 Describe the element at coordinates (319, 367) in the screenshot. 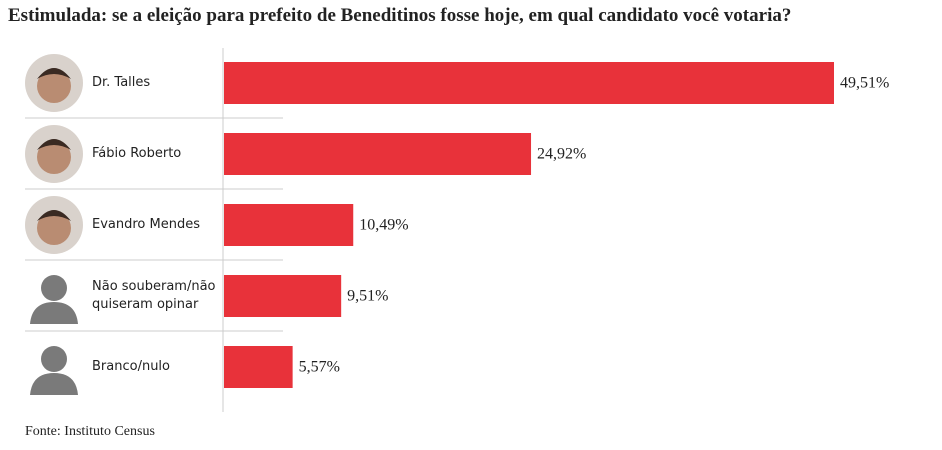

I see `value-label: 5,57%` at that location.